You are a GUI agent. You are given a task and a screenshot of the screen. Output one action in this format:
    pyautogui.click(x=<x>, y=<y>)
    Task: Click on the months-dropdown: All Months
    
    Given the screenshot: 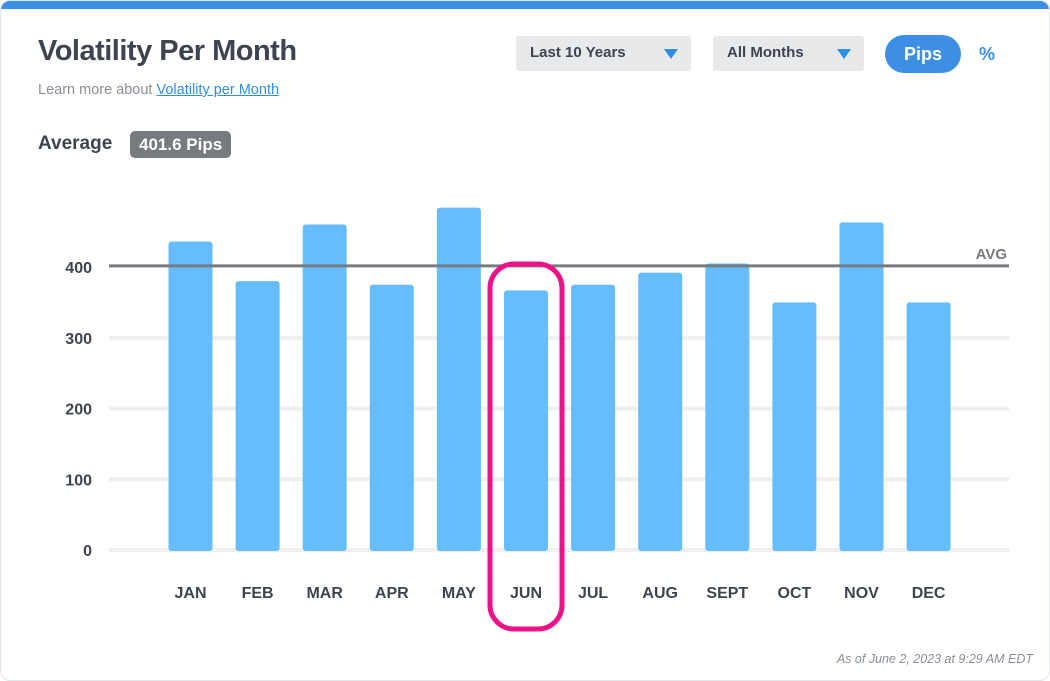 What is the action you would take?
    pyautogui.click(x=788, y=53)
    